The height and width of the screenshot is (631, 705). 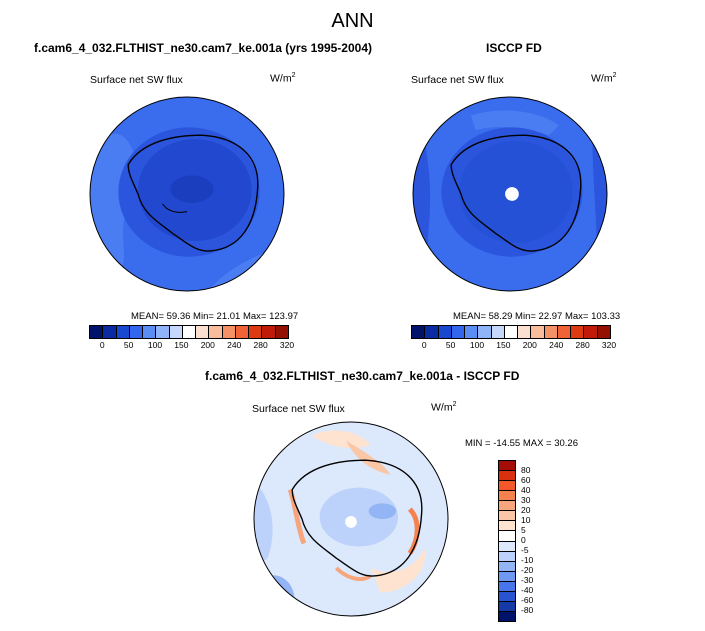 I want to click on colorbar-tick-label: -40, so click(x=527, y=590).